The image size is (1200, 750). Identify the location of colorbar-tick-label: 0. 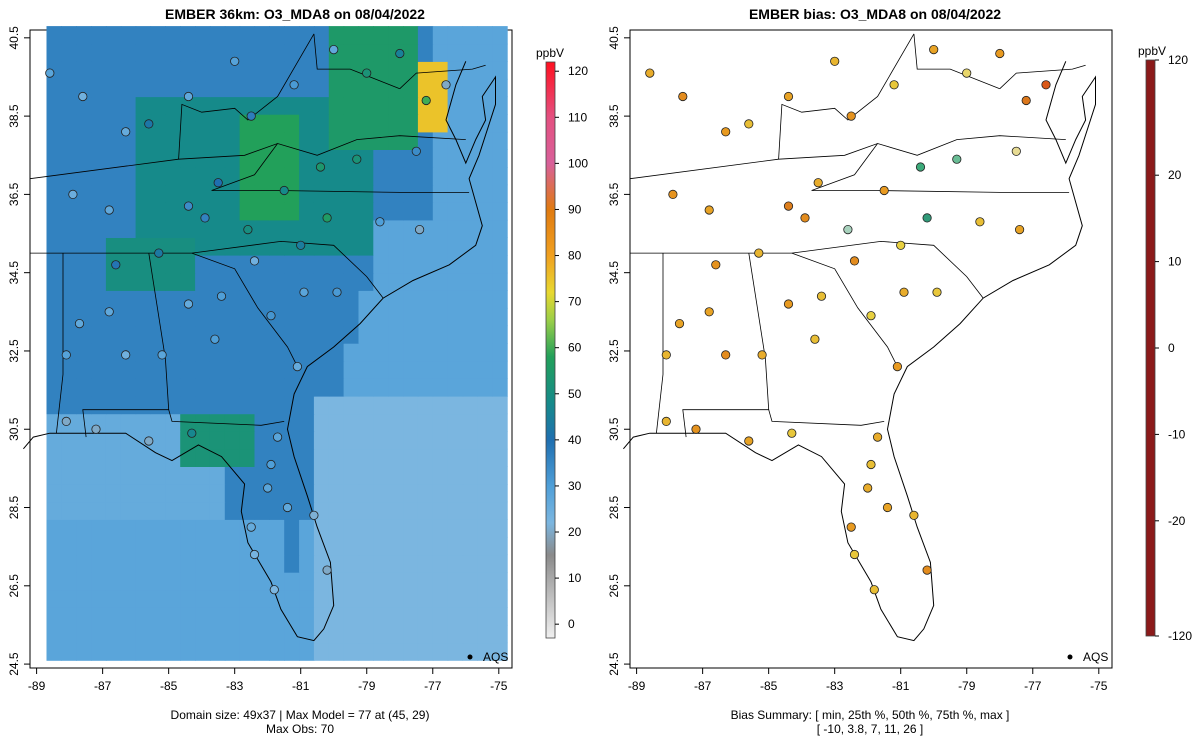
(1171, 348).